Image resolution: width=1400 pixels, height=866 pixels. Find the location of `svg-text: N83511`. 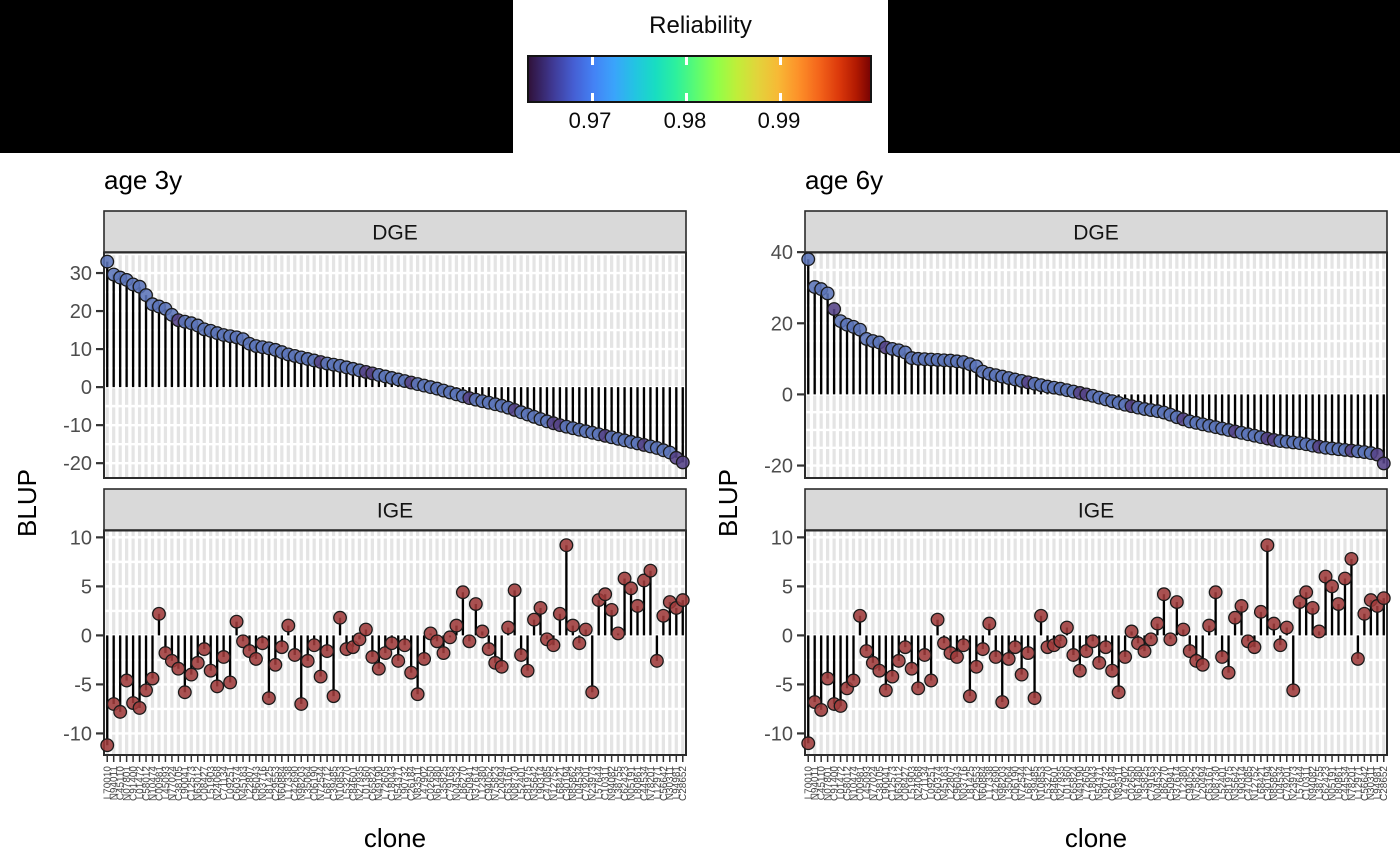

svg-text: N83511 is located at coordinates (418, 783).